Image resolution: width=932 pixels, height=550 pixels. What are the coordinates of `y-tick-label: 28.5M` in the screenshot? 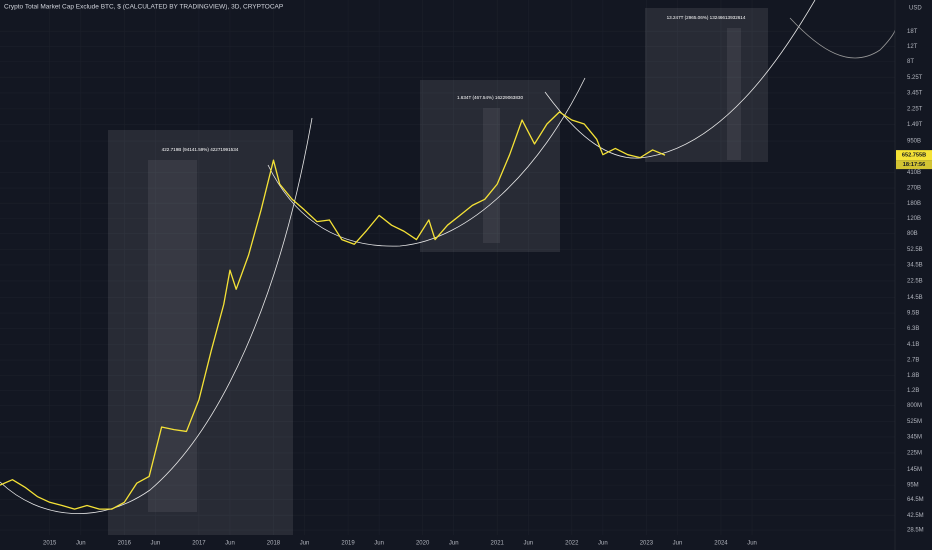 It's located at (915, 531).